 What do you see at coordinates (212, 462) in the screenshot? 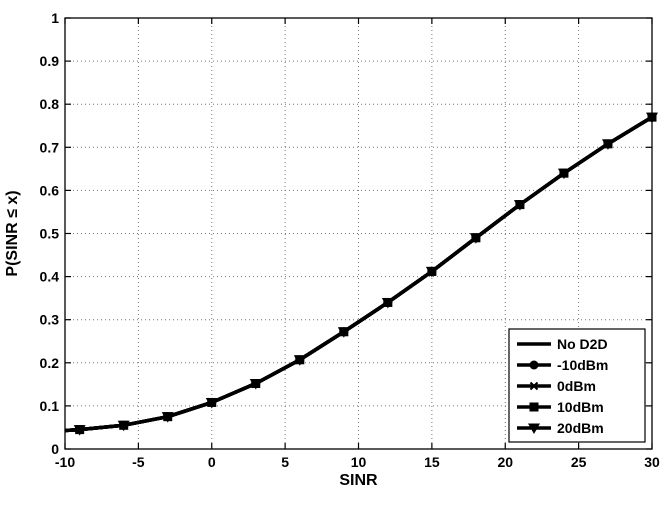
I see `x-tick-label: 0` at bounding box center [212, 462].